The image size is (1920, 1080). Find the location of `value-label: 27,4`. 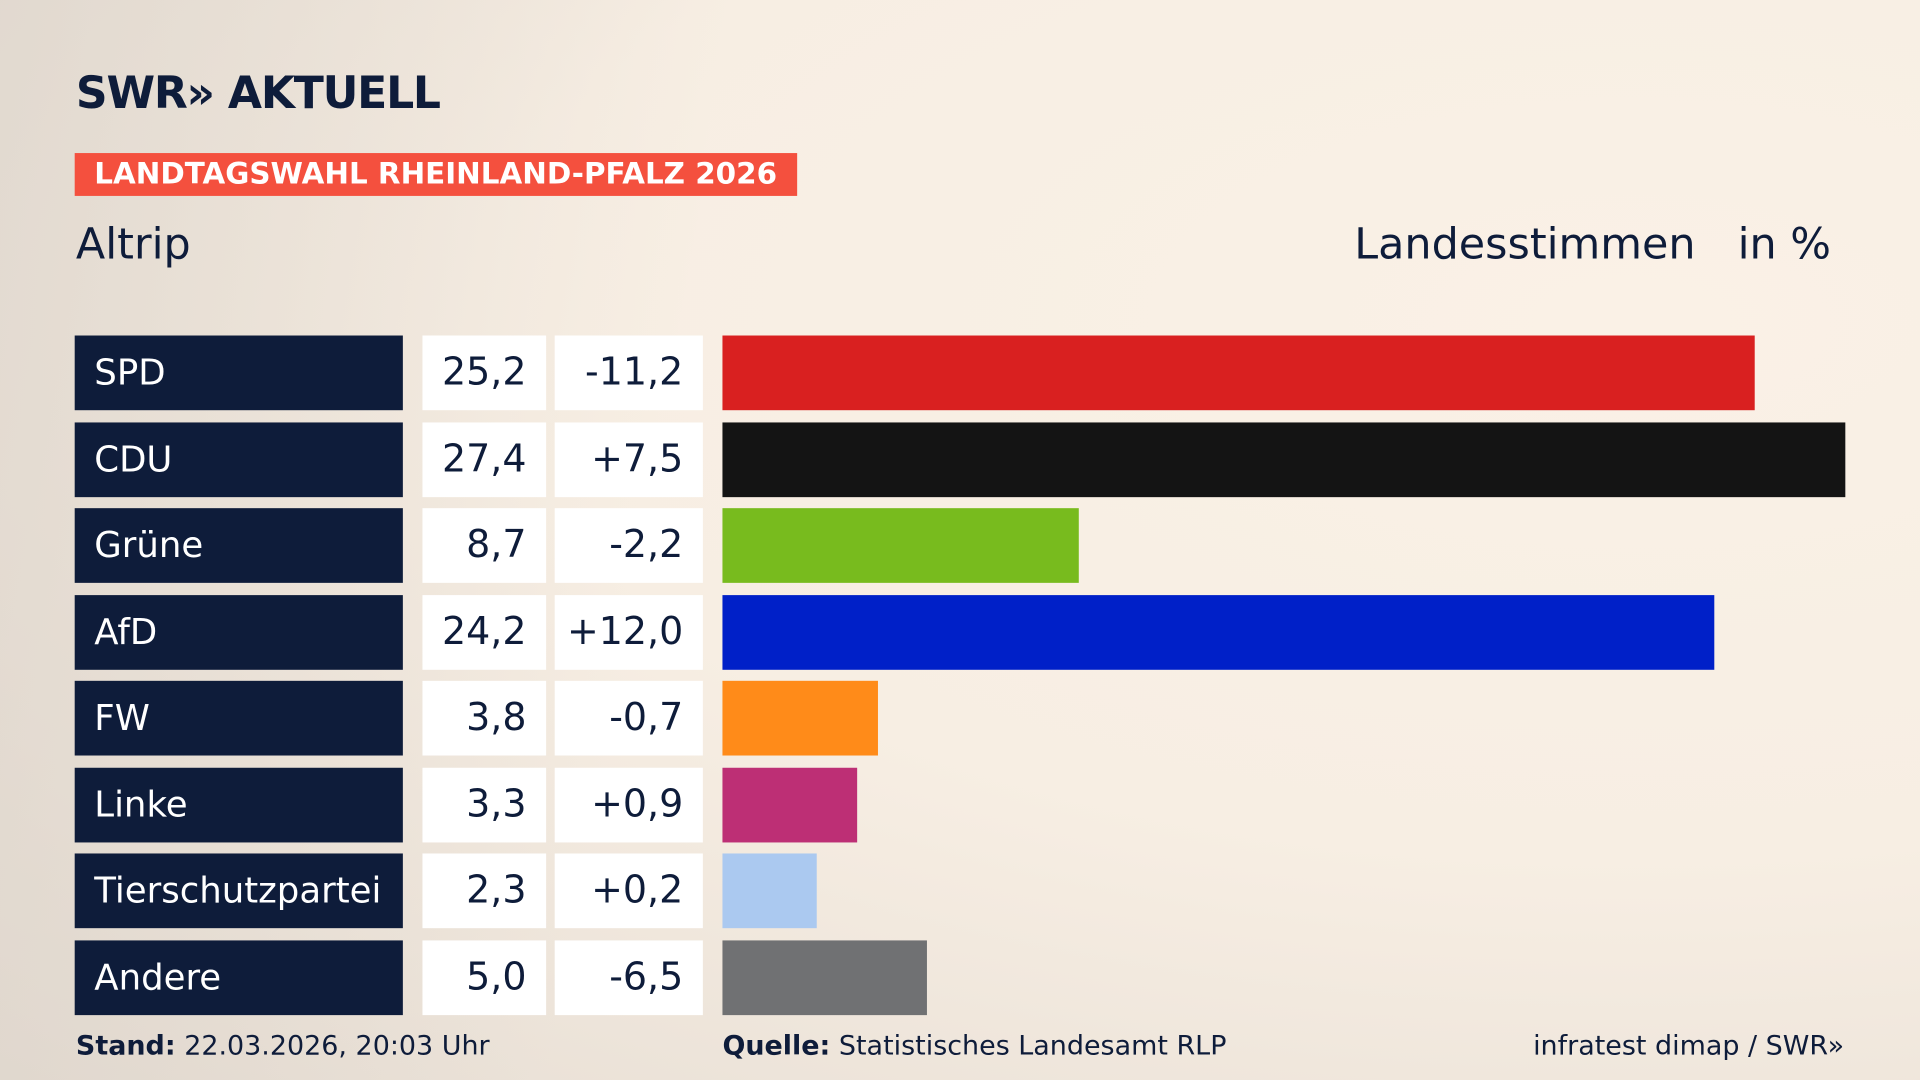

value-label: 27,4 is located at coordinates (484, 459).